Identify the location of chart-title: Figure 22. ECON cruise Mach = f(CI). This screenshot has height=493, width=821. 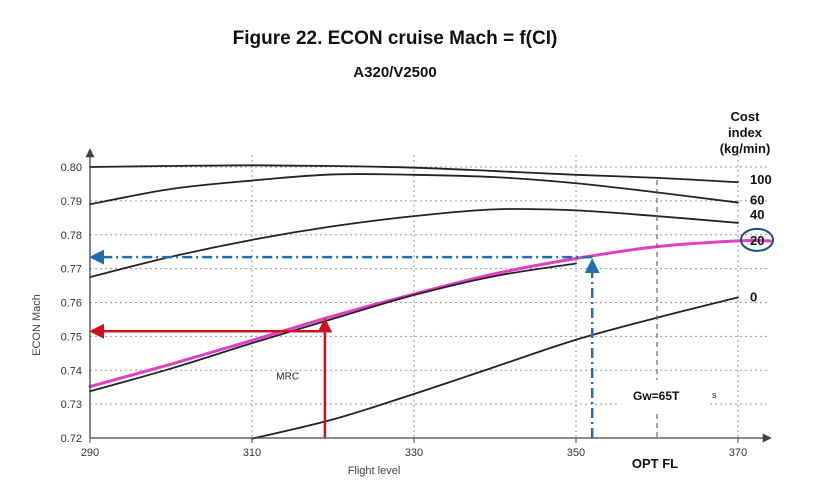
(395, 38).